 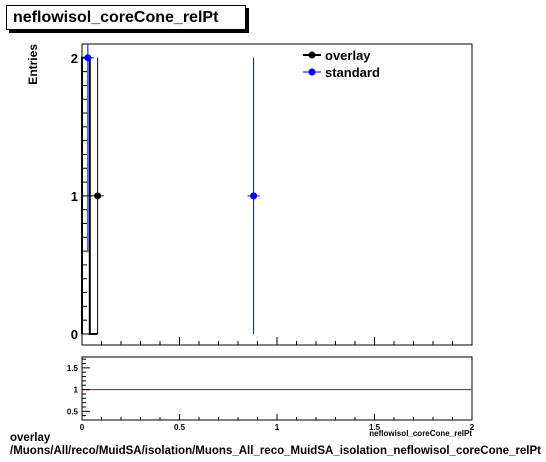 I want to click on ratio-x-tick-label: 2, so click(x=472, y=427).